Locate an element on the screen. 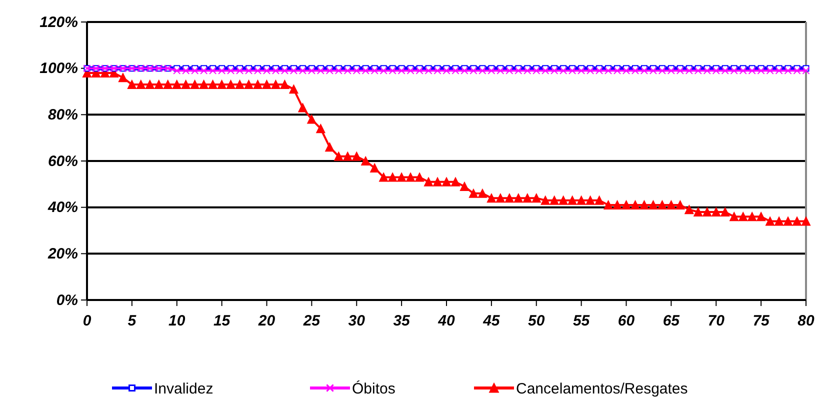  y-tick-label: 80% is located at coordinates (63, 115).